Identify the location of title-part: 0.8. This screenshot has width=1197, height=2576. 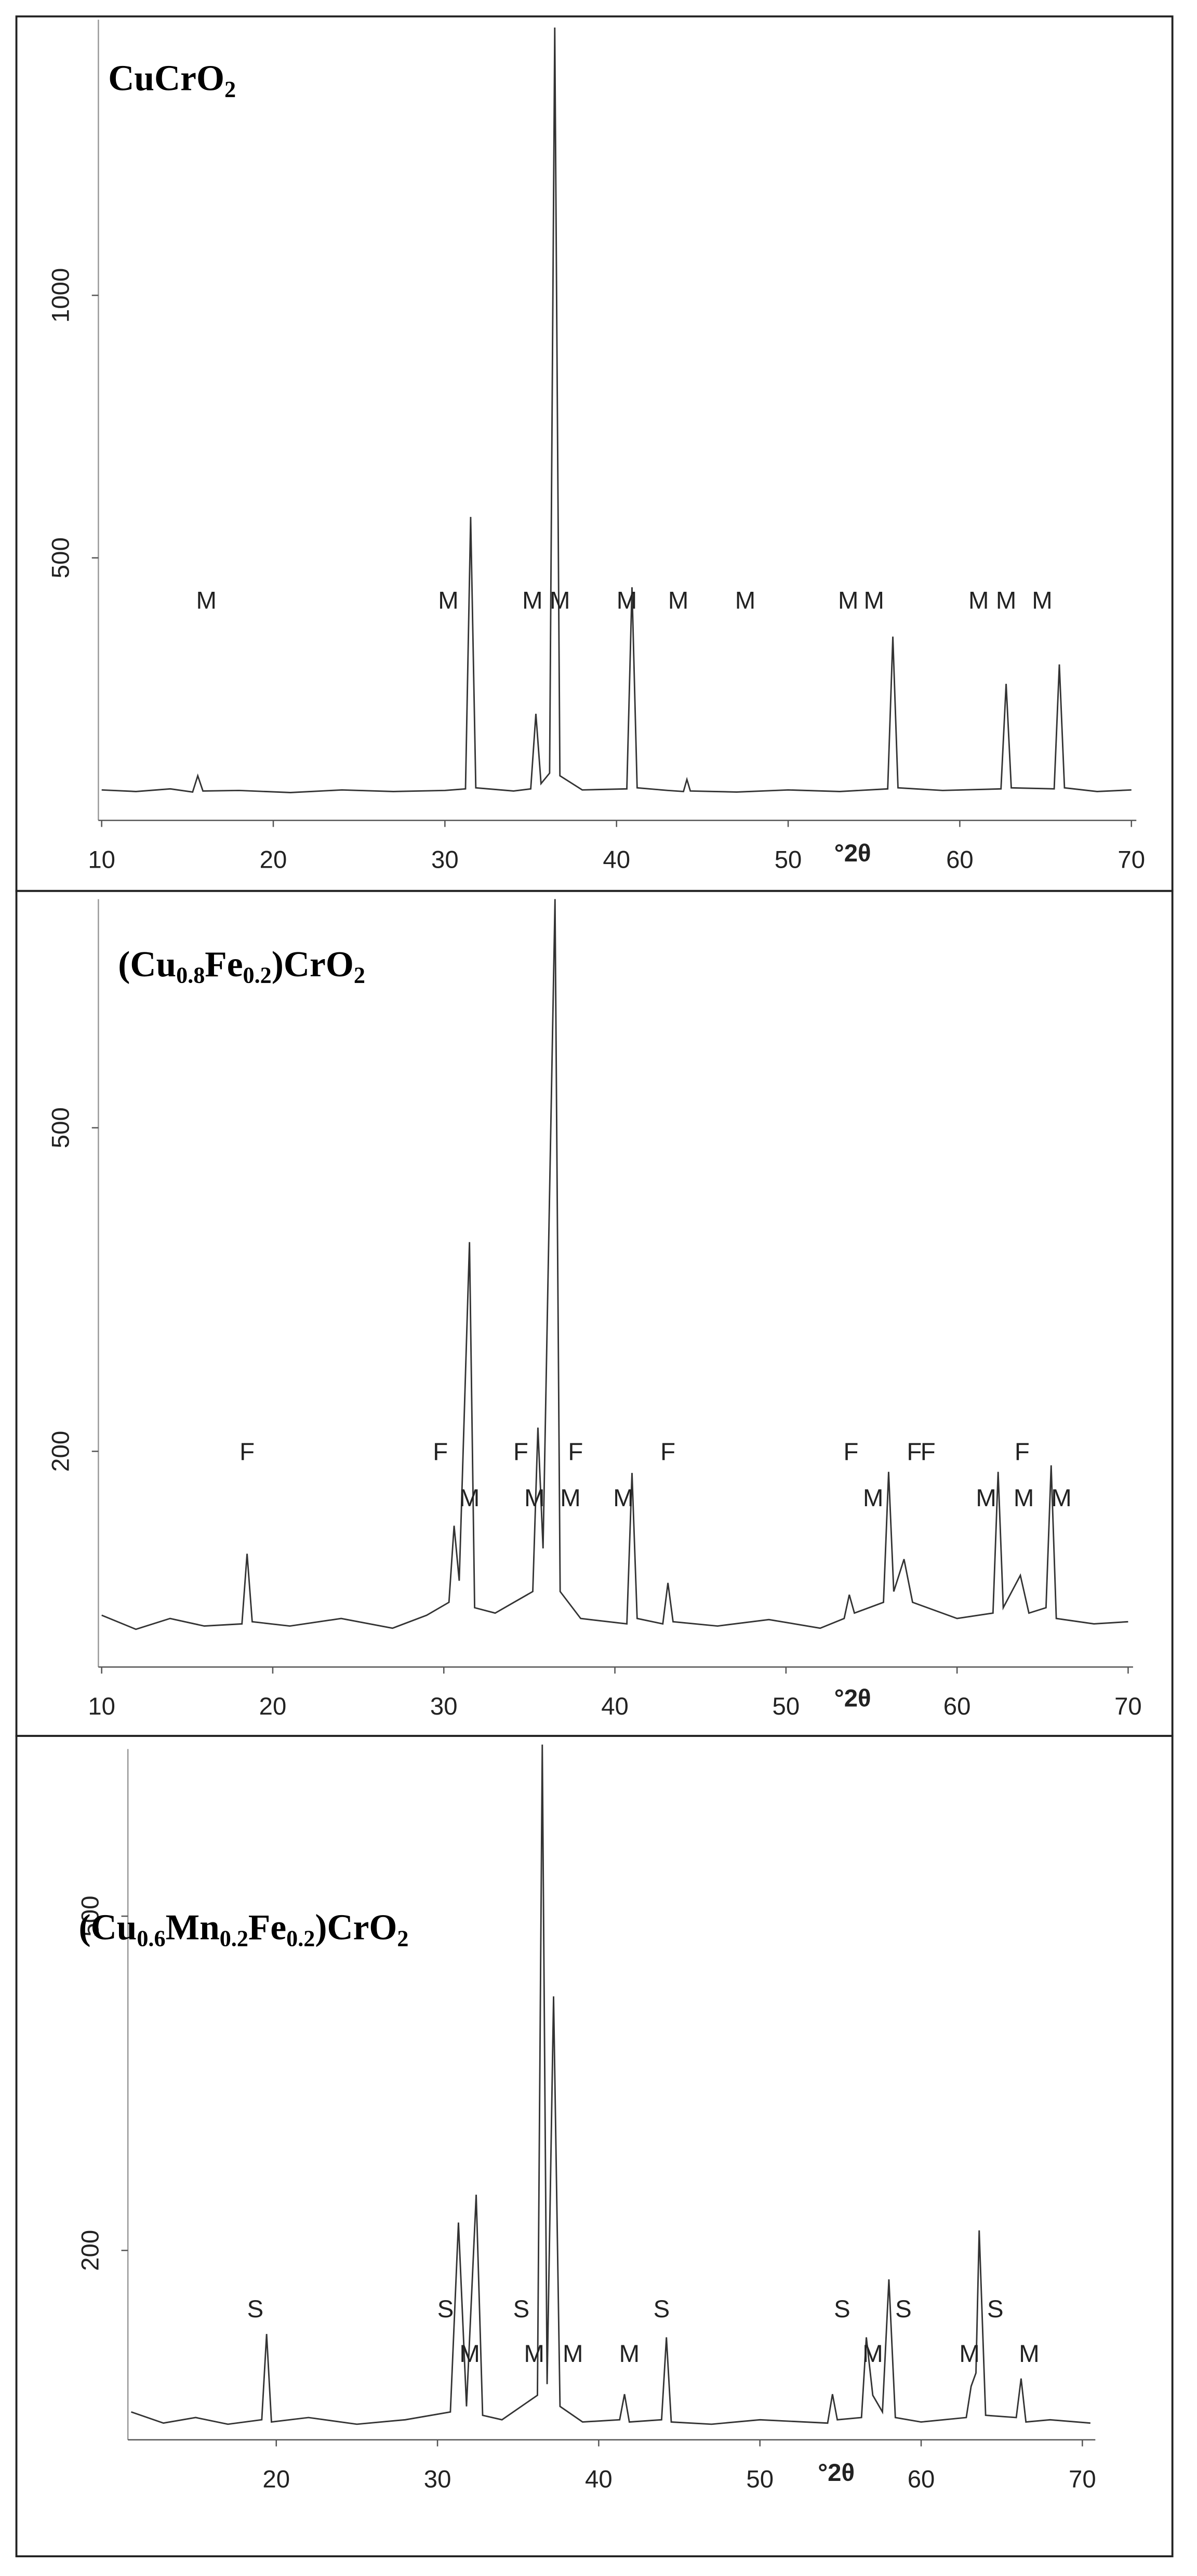
(190, 976).